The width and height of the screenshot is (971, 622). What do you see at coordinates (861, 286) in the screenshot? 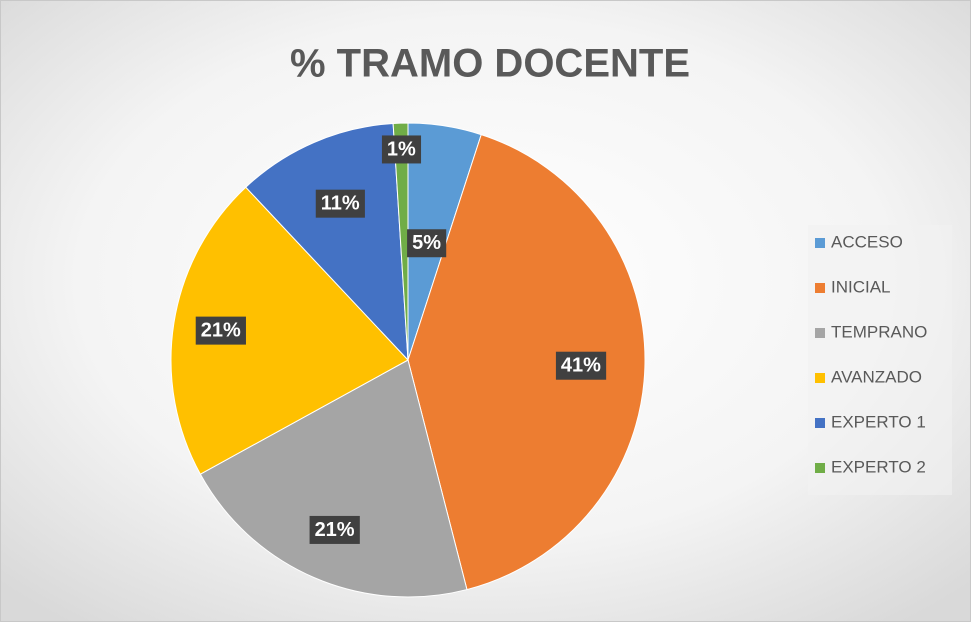
I see `legend-label: INICIAL` at bounding box center [861, 286].